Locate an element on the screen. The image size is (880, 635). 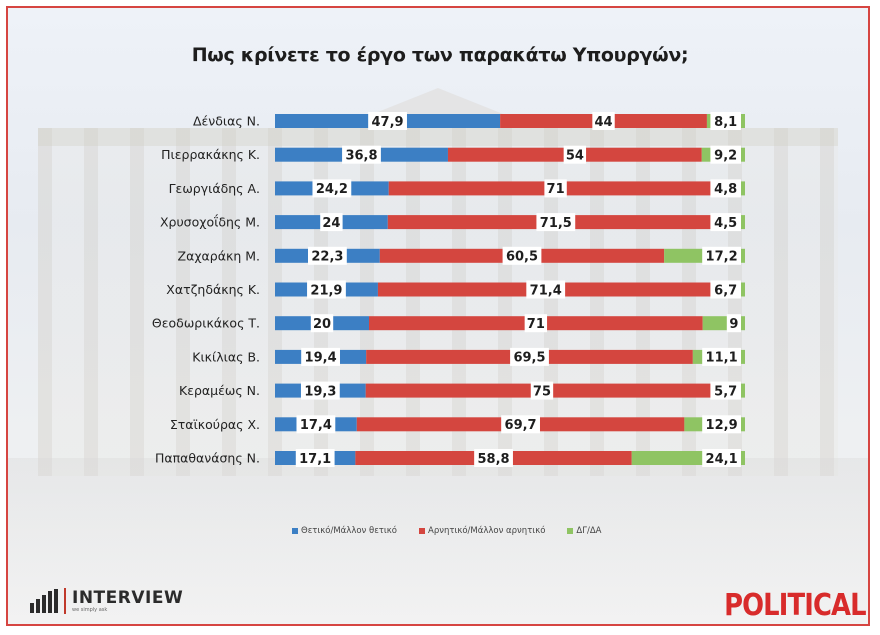
value-label-dkna: 17,2 is located at coordinates (722, 257).